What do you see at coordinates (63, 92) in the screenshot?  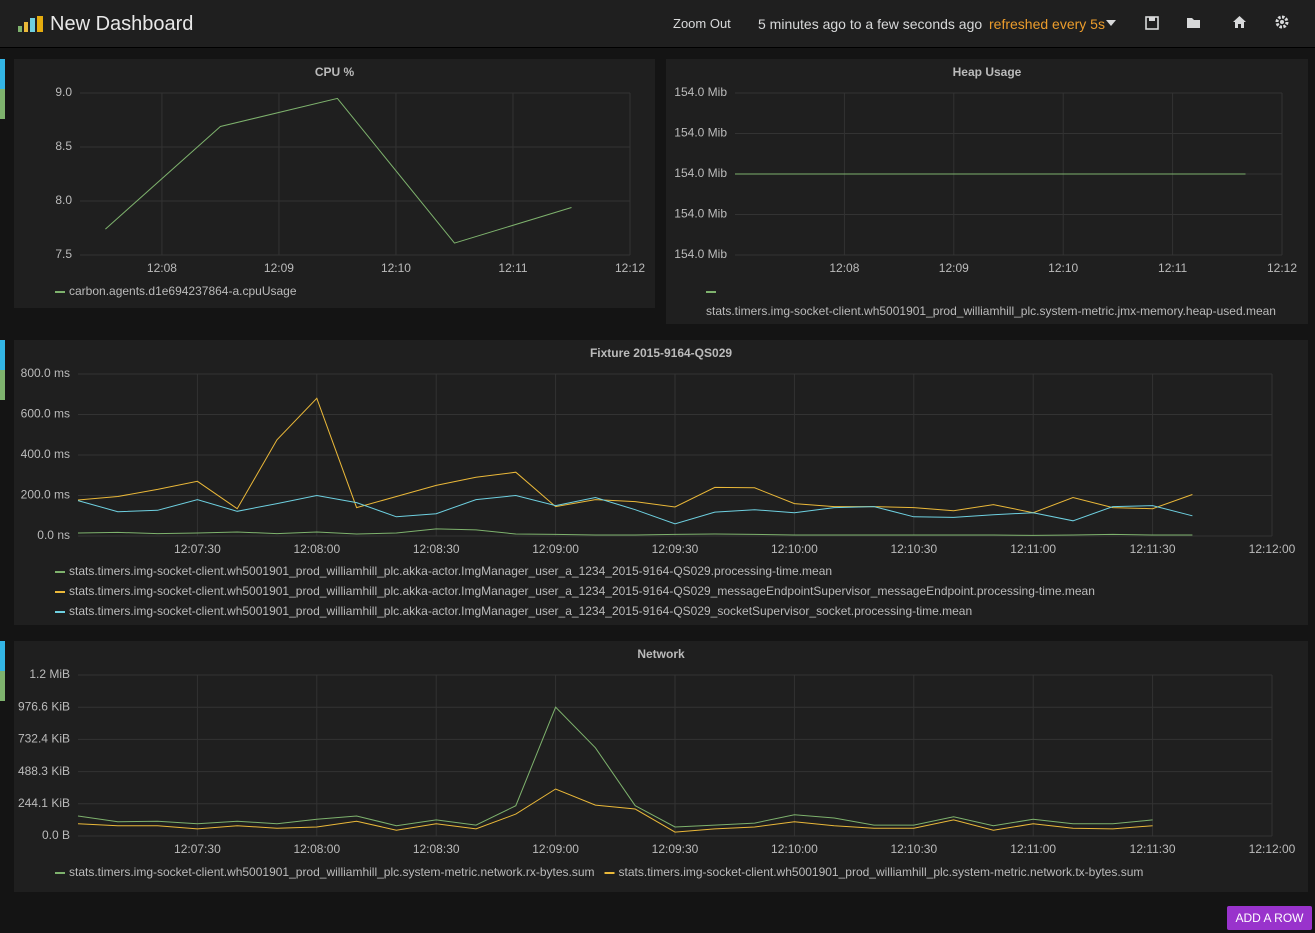 I see `y-tick-label: 9.0` at bounding box center [63, 92].